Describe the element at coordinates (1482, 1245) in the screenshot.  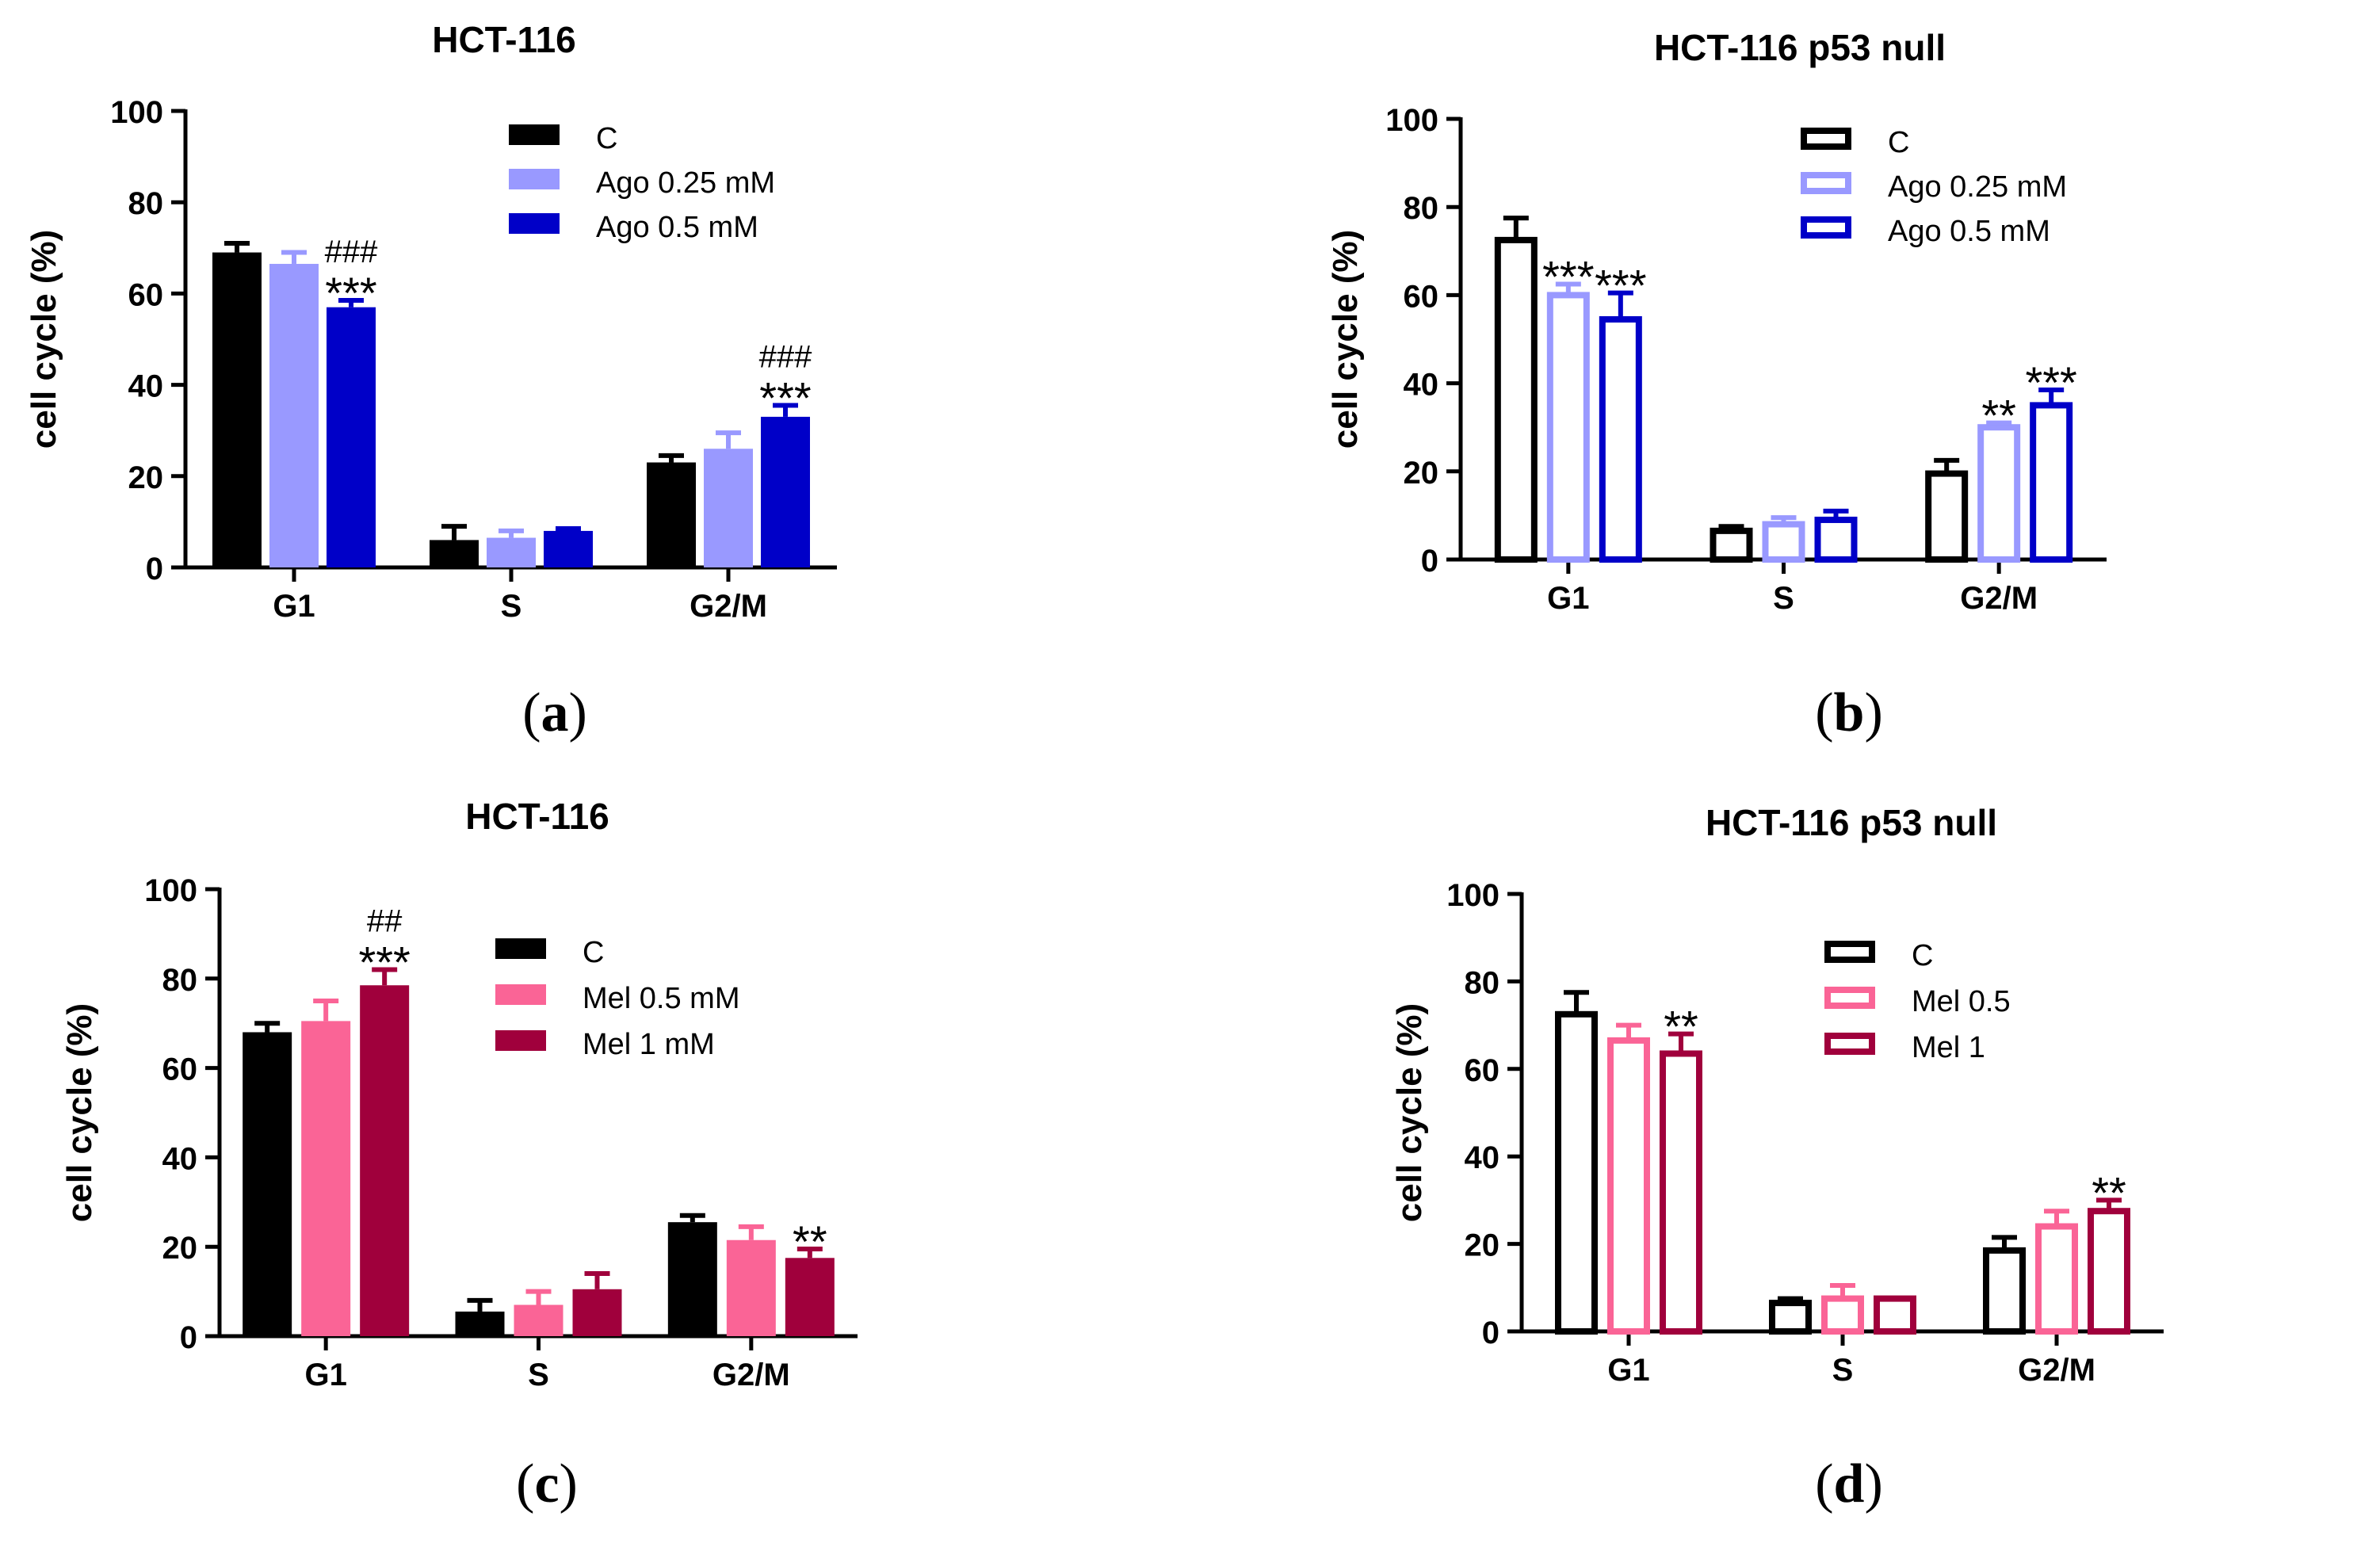
I see `y-tick-label: 20` at that location.